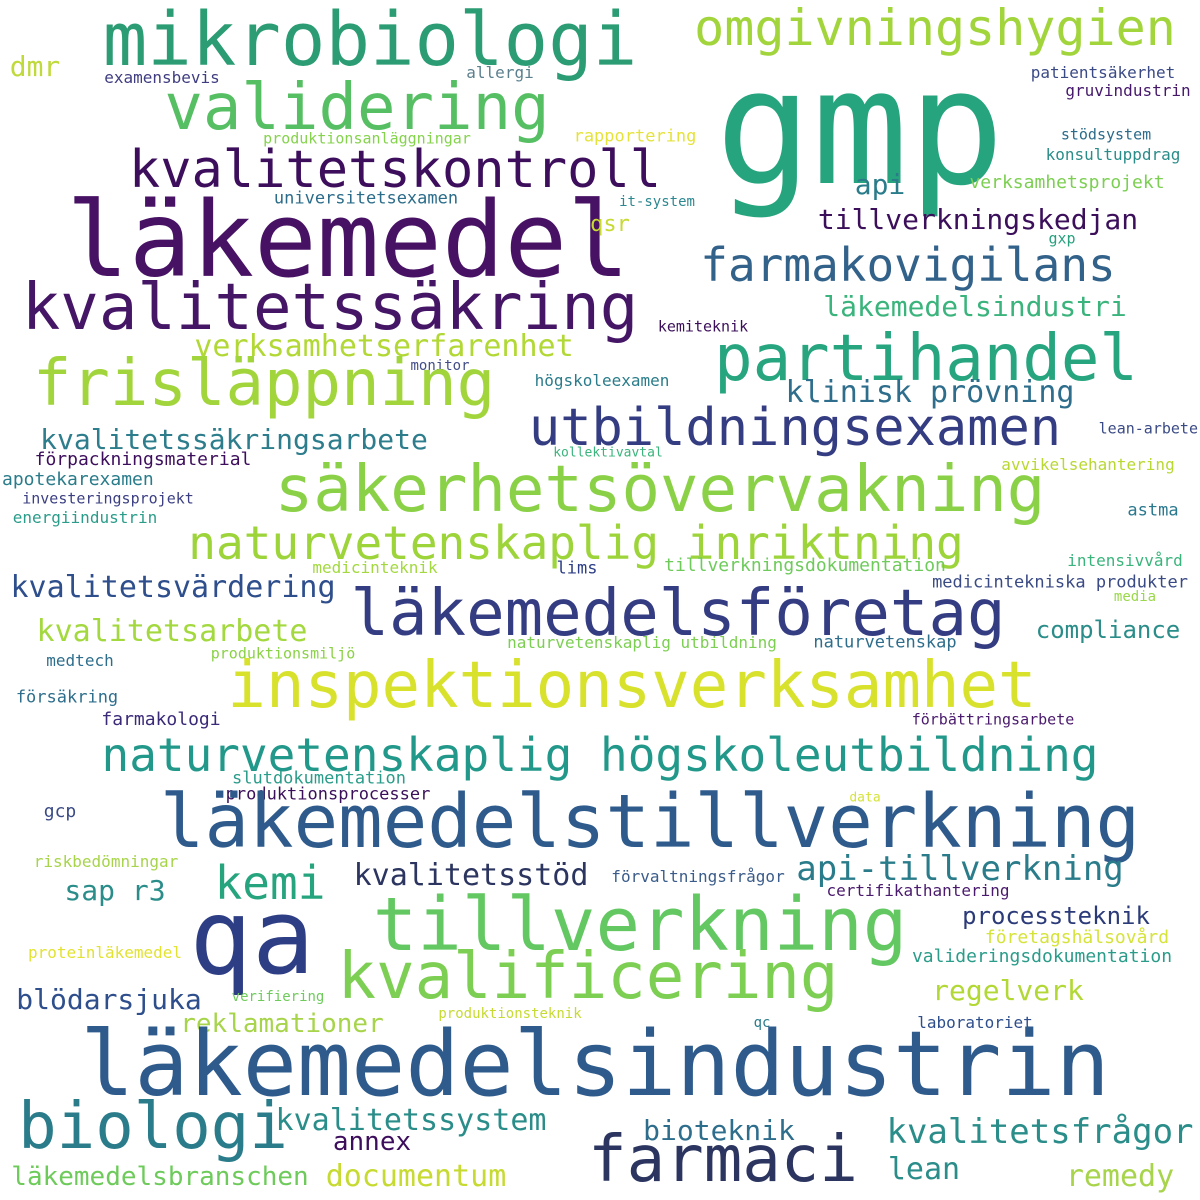 This screenshot has height=1200, width=1200. Describe the element at coordinates (252, 937) in the screenshot. I see `word-qa: qa` at that location.